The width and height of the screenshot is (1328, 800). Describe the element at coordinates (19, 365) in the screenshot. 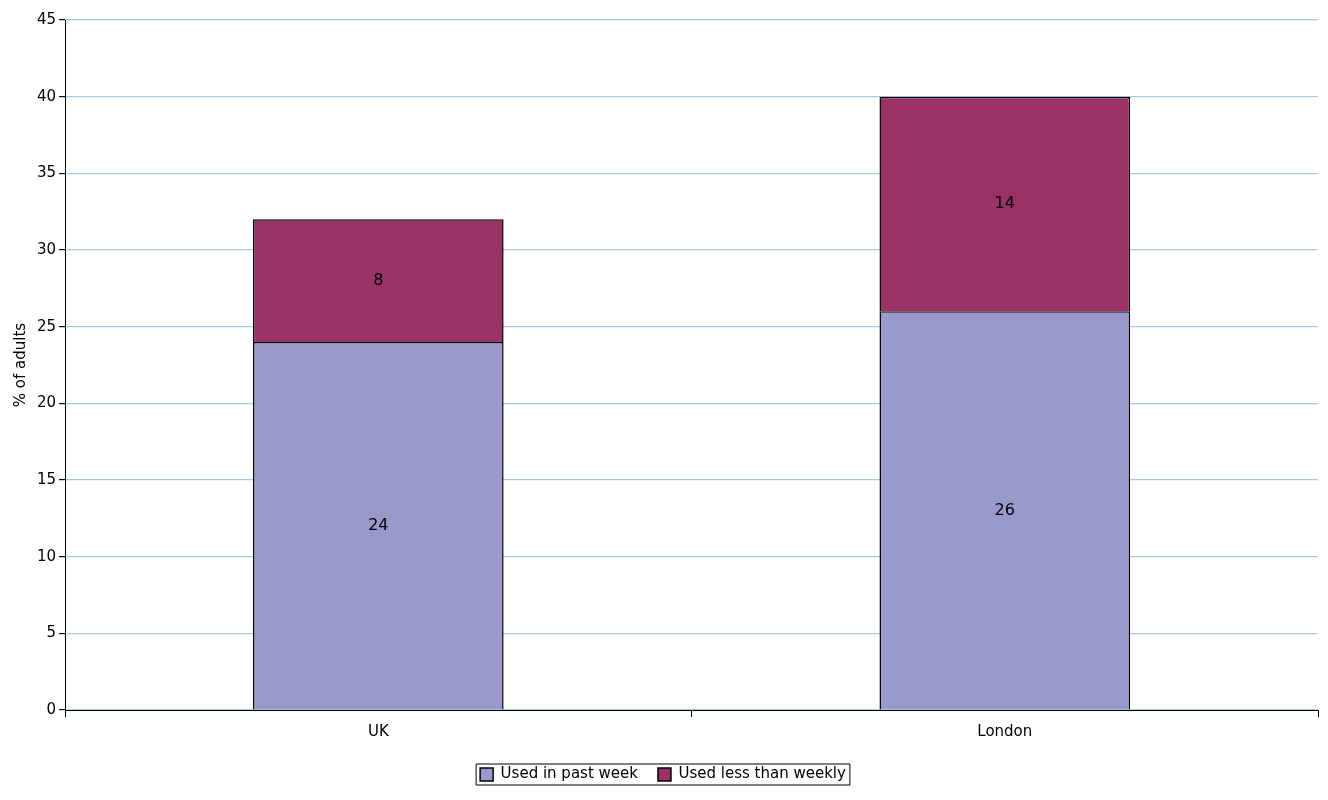

I see `y-axis-title: % of adults` at that location.